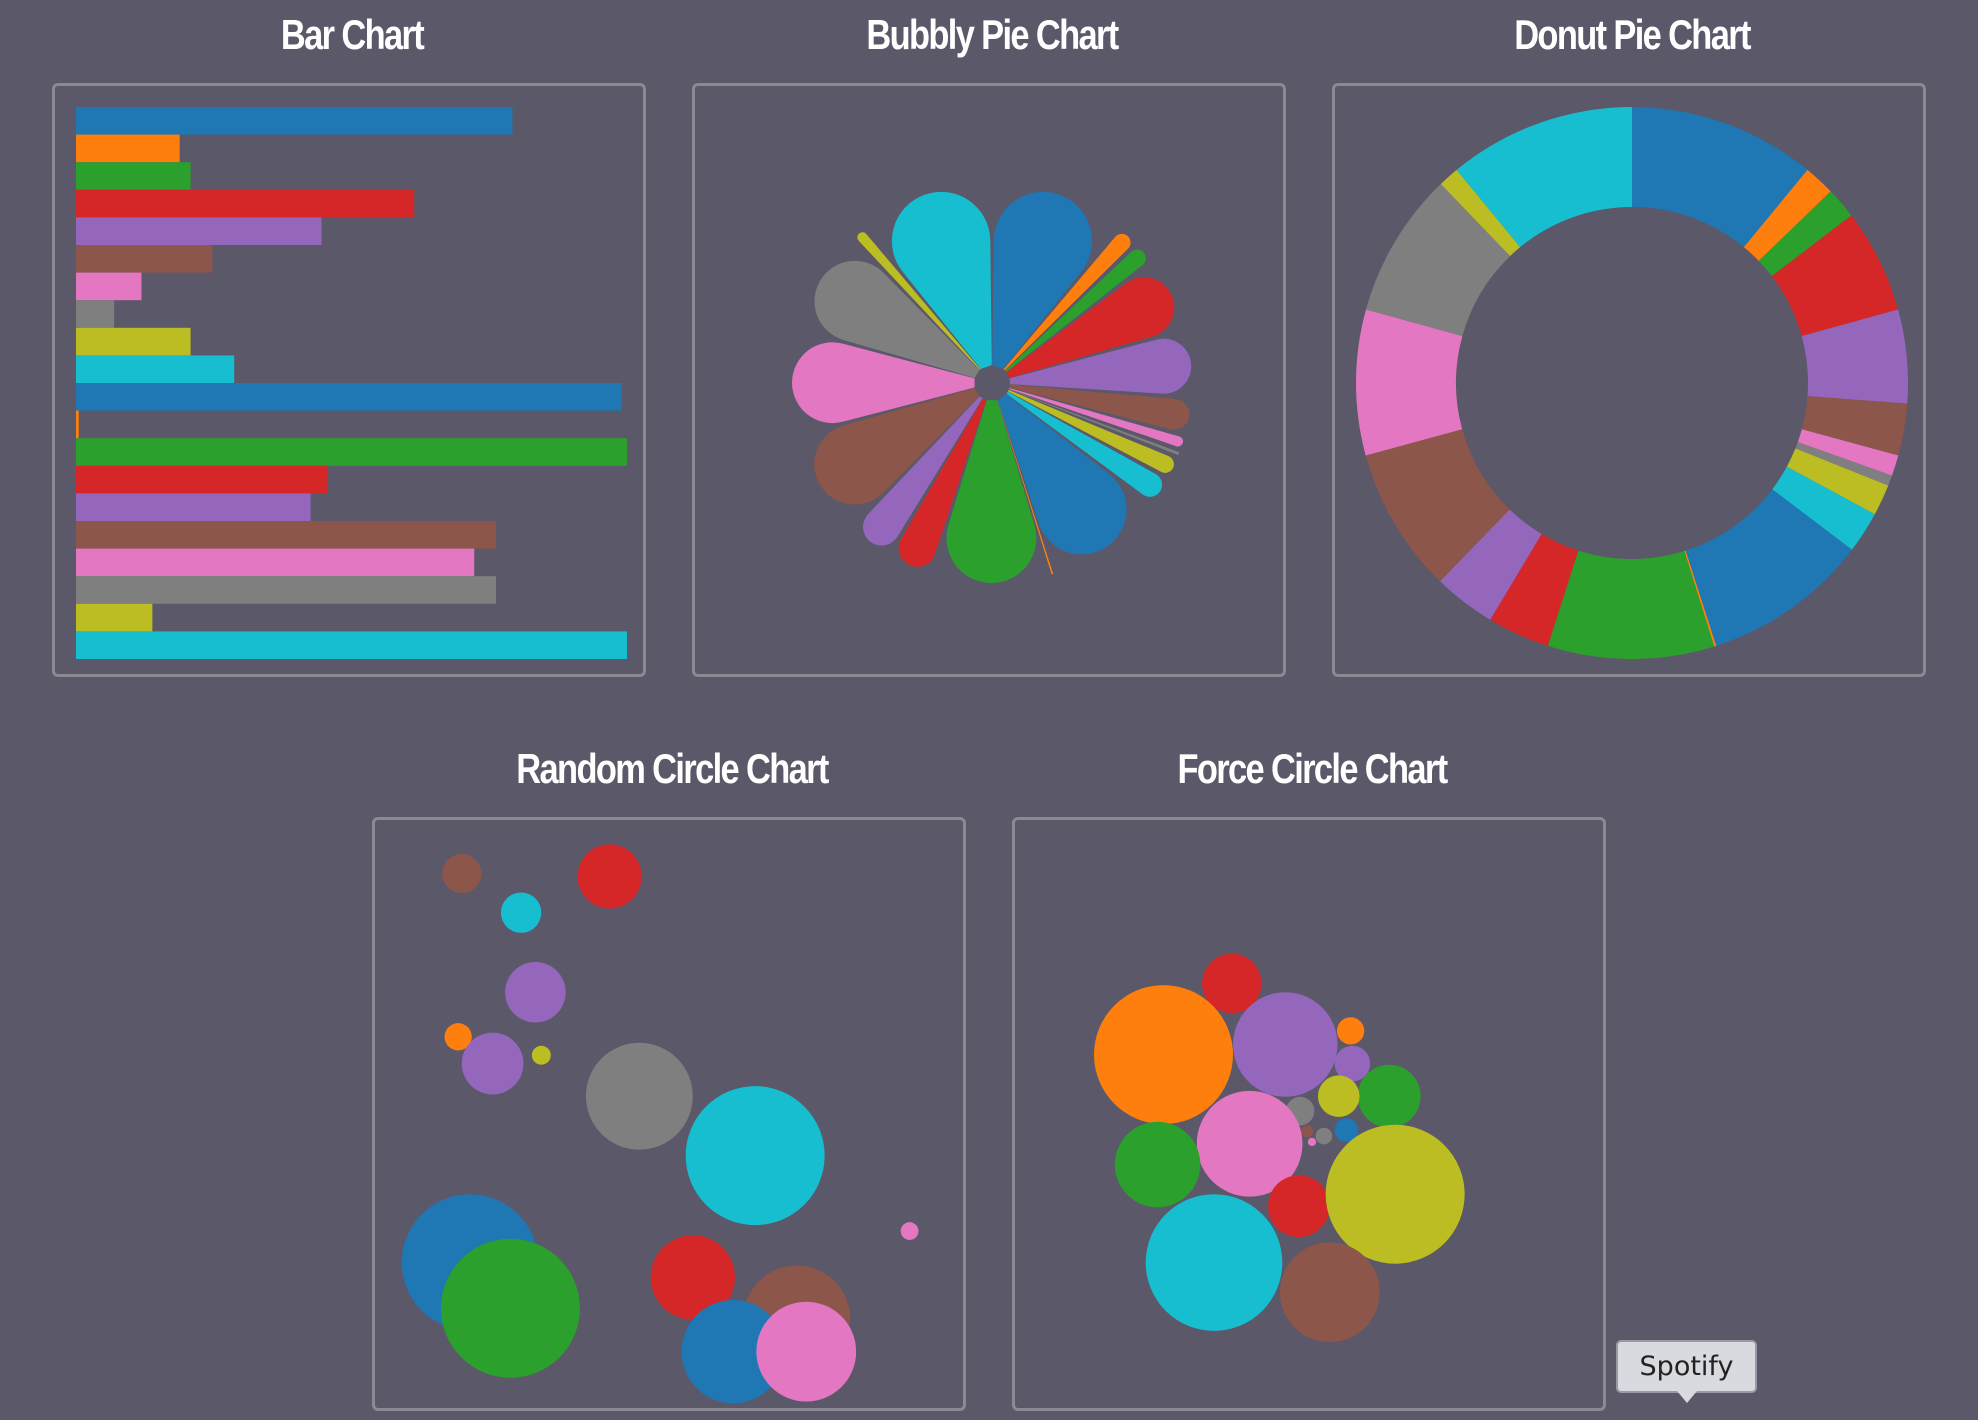 This screenshot has height=1420, width=1978. What do you see at coordinates (1632, 34) in the screenshot?
I see `donut-pie-chart-title: Donut Pie Chart` at bounding box center [1632, 34].